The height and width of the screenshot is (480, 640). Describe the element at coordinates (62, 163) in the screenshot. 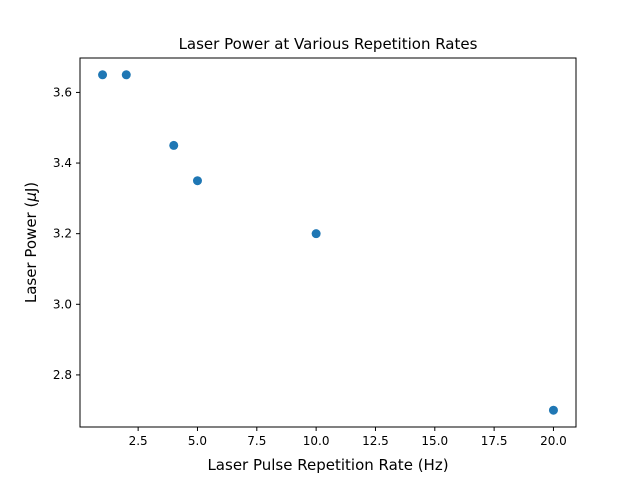

I see `y-tick-label: 3.4` at that location.